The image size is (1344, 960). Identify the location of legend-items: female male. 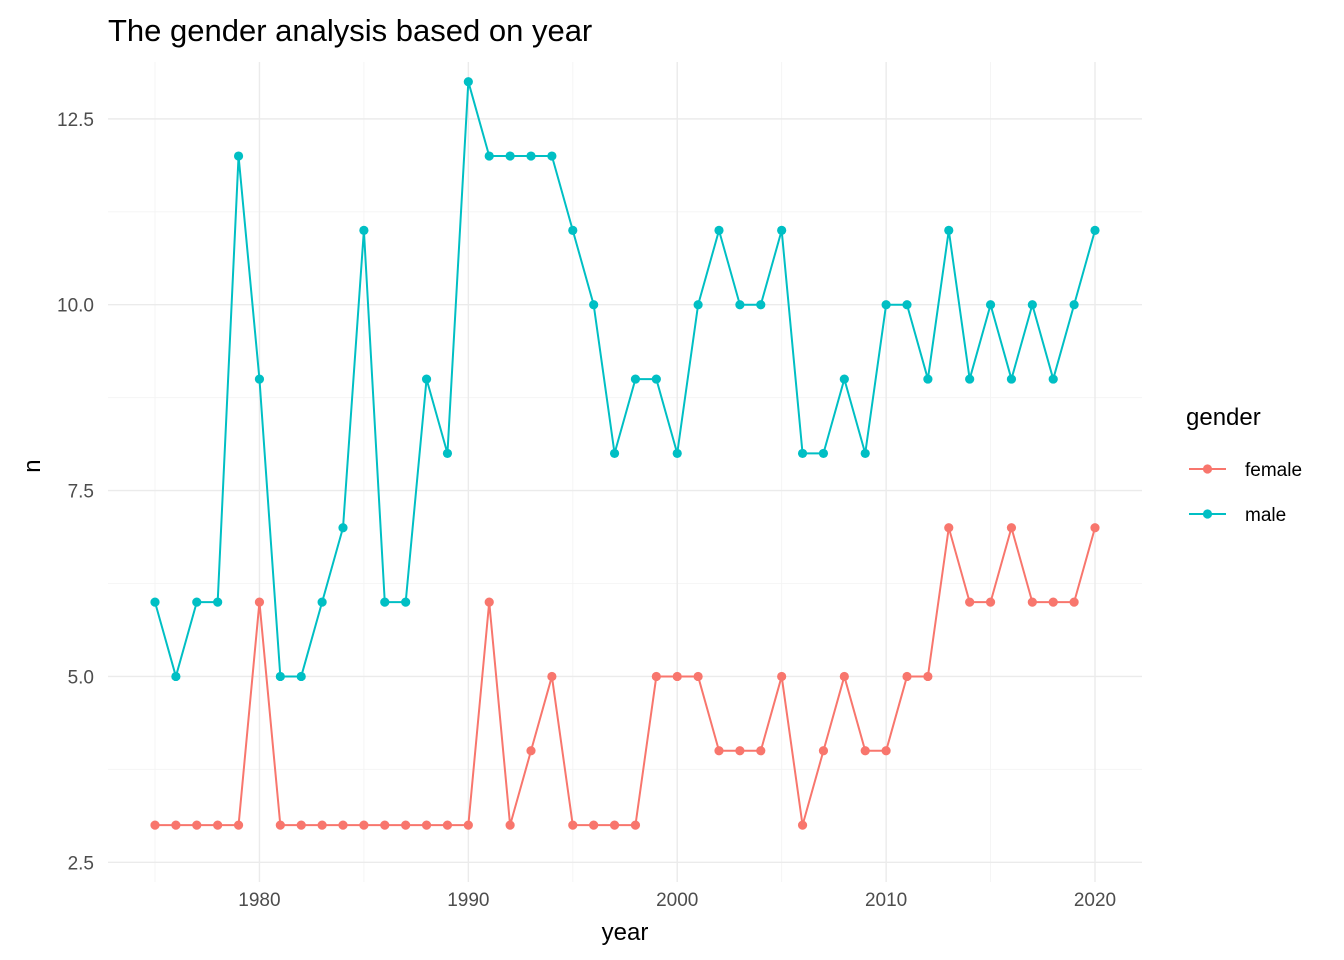
(1245, 493).